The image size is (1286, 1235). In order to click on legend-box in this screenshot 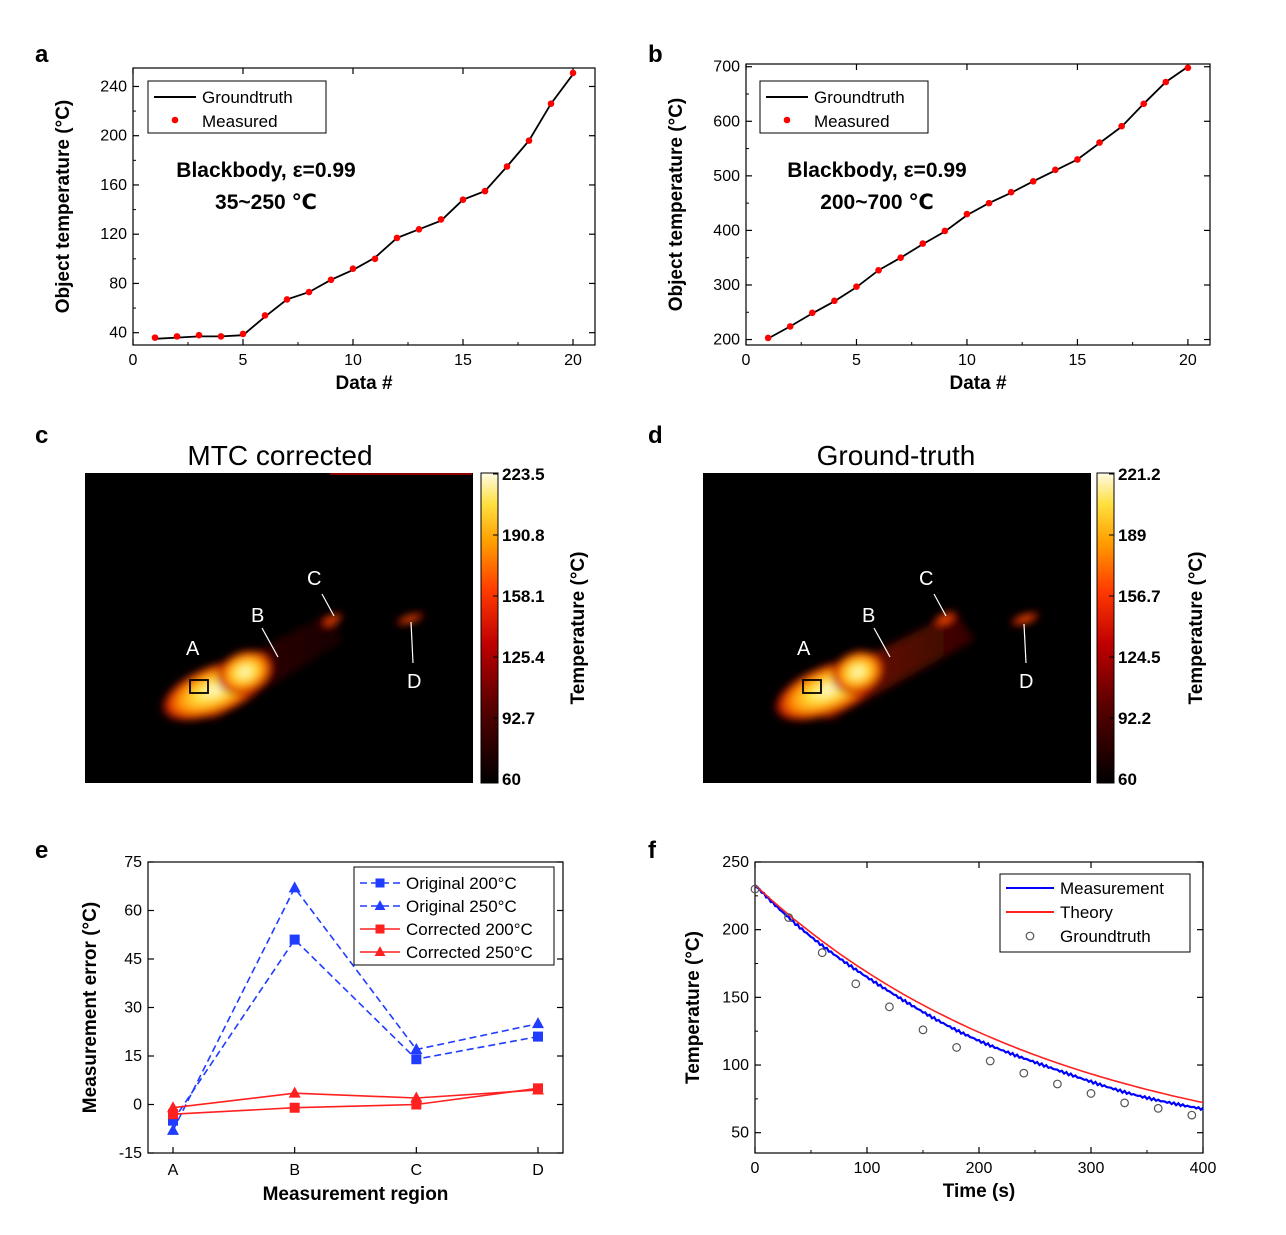, I will do `click(237, 107)`.